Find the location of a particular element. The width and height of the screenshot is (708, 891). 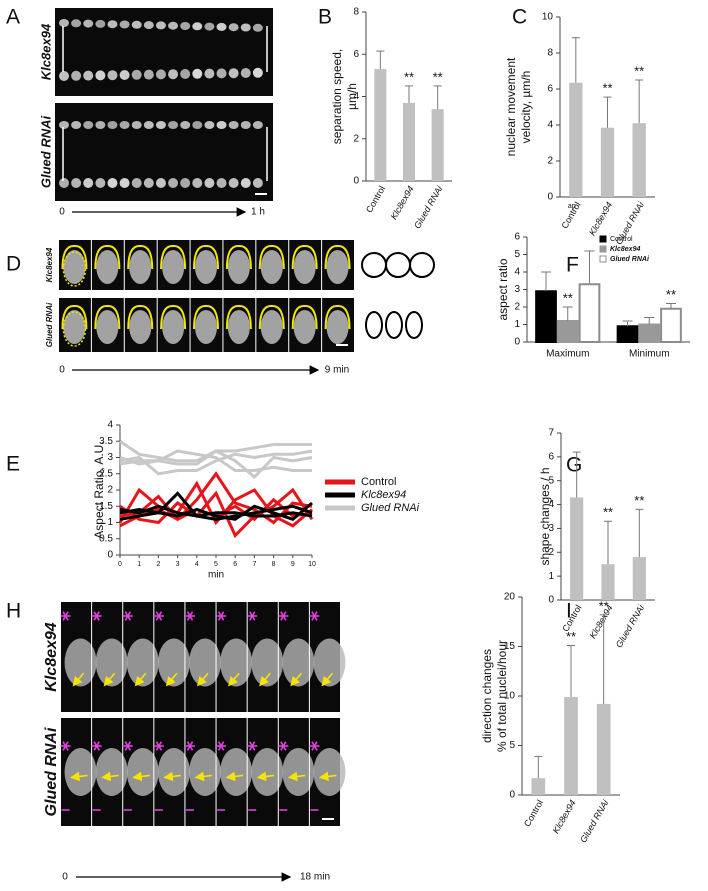

y-tick-label: 10 is located at coordinates (548, 17).